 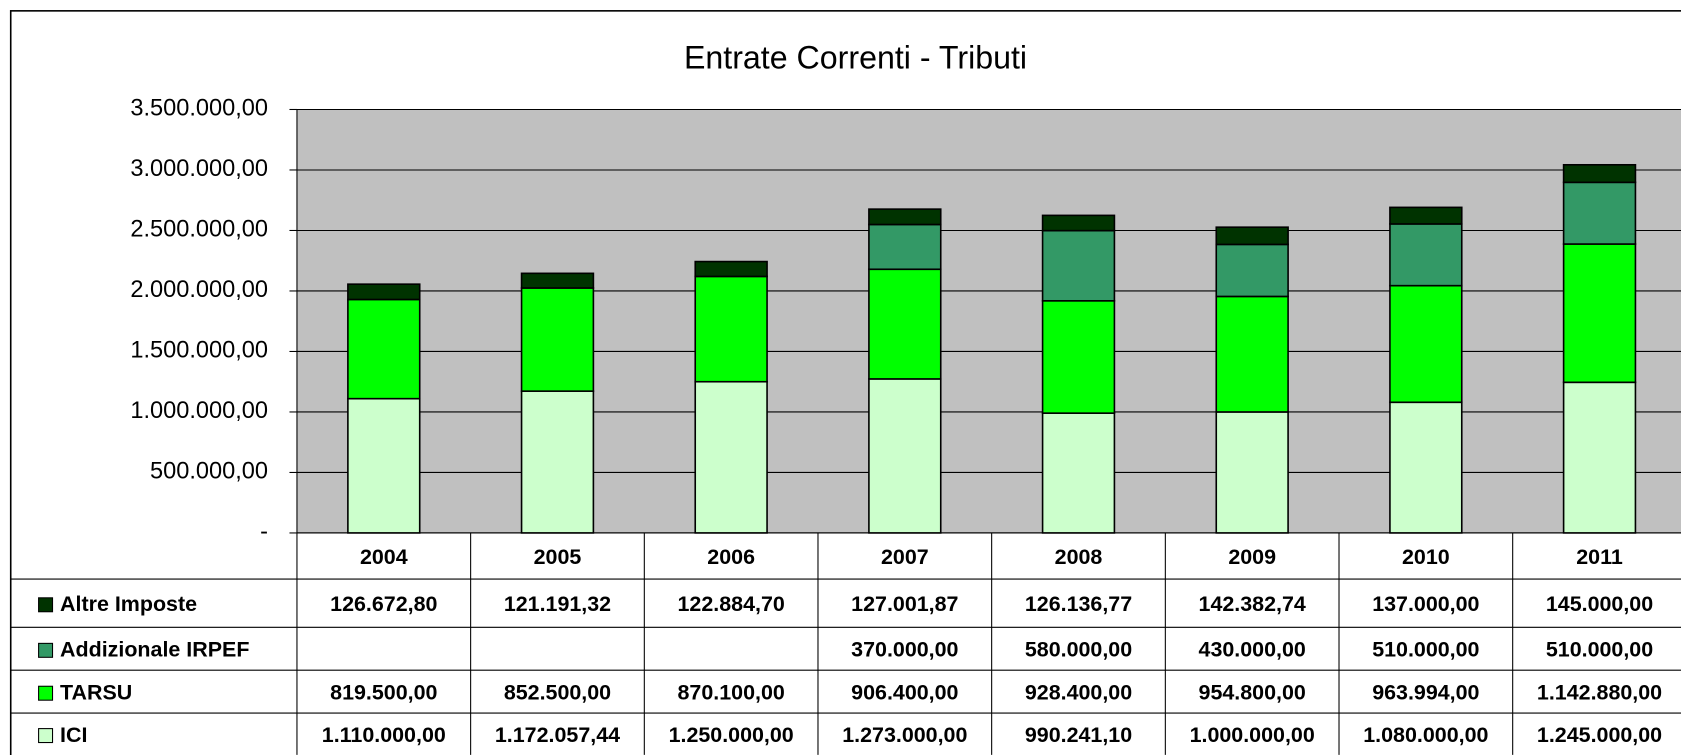 What do you see at coordinates (731, 692) in the screenshot?
I see `data-label: 870.100,00` at bounding box center [731, 692].